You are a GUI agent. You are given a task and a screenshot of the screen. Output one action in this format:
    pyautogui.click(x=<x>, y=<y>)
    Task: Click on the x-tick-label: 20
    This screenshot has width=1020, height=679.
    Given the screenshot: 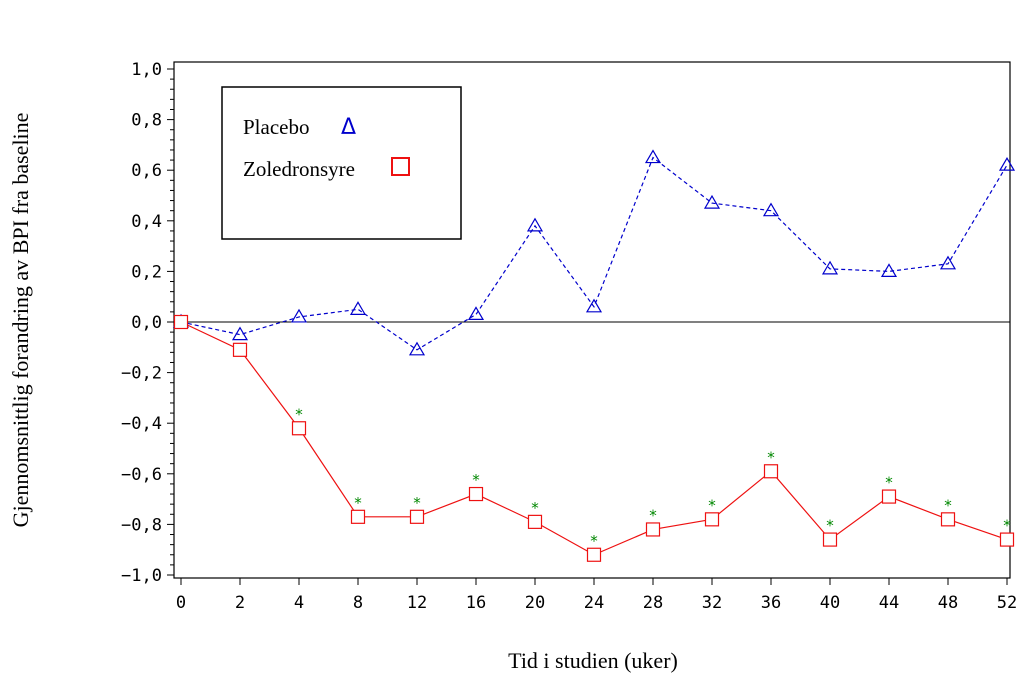 What is the action you would take?
    pyautogui.click(x=535, y=603)
    